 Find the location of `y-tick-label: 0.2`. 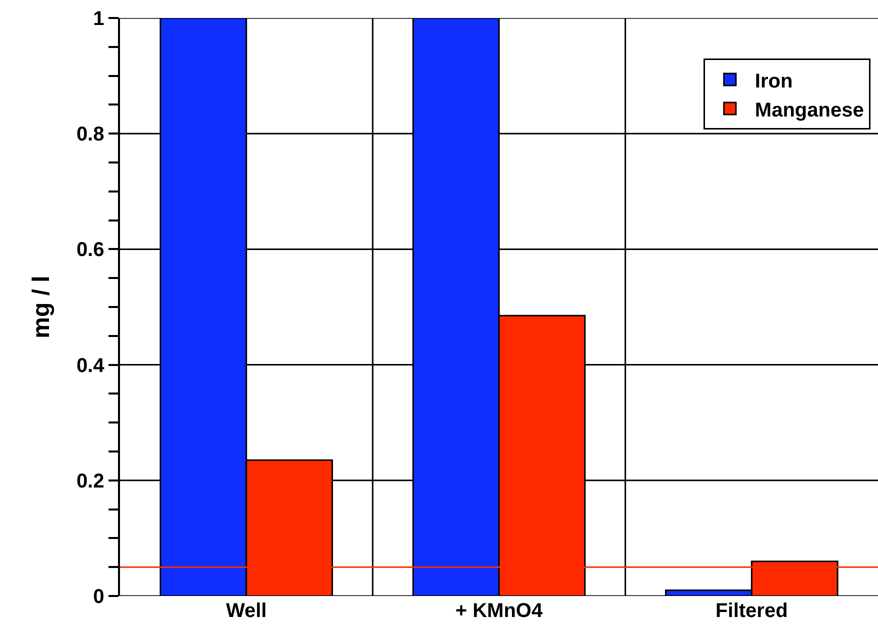

y-tick-label: 0.2 is located at coordinates (90, 481).